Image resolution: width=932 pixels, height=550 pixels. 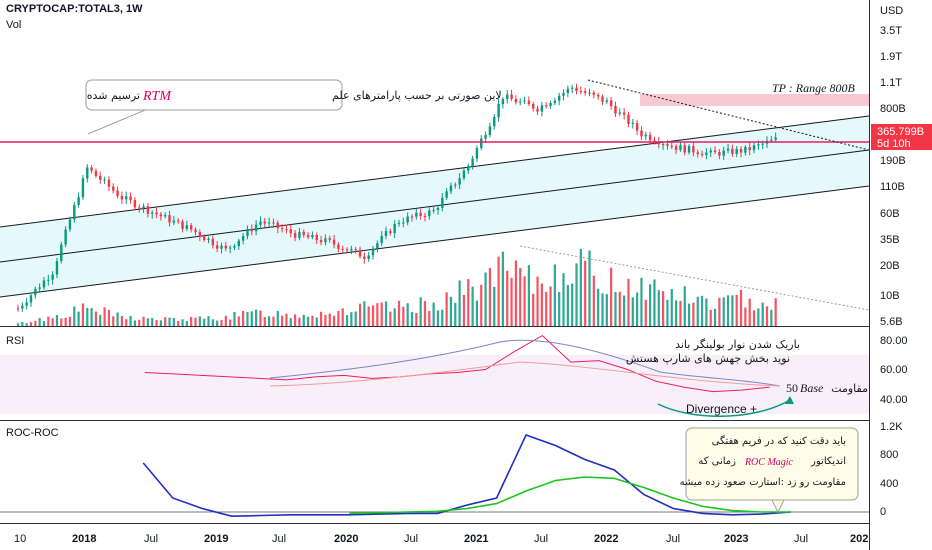 What do you see at coordinates (891, 31) in the screenshot?
I see `price-tick: 3.5T` at bounding box center [891, 31].